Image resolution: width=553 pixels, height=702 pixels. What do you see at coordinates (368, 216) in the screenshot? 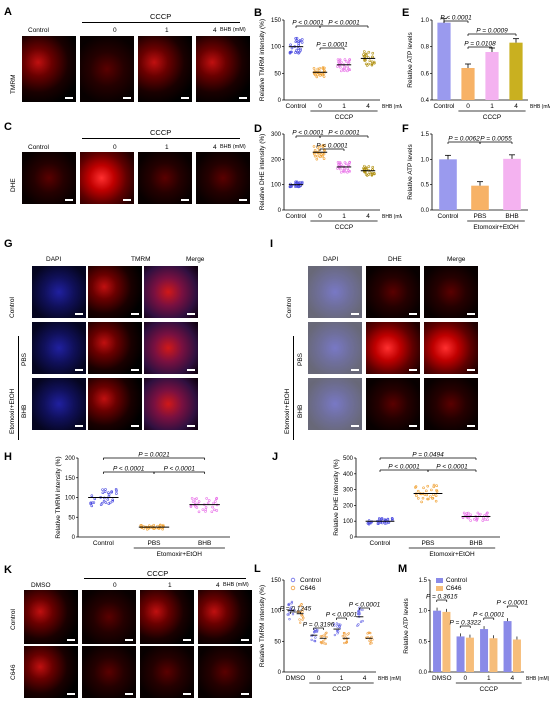
I see `x-tick-label: 4` at bounding box center [368, 216].